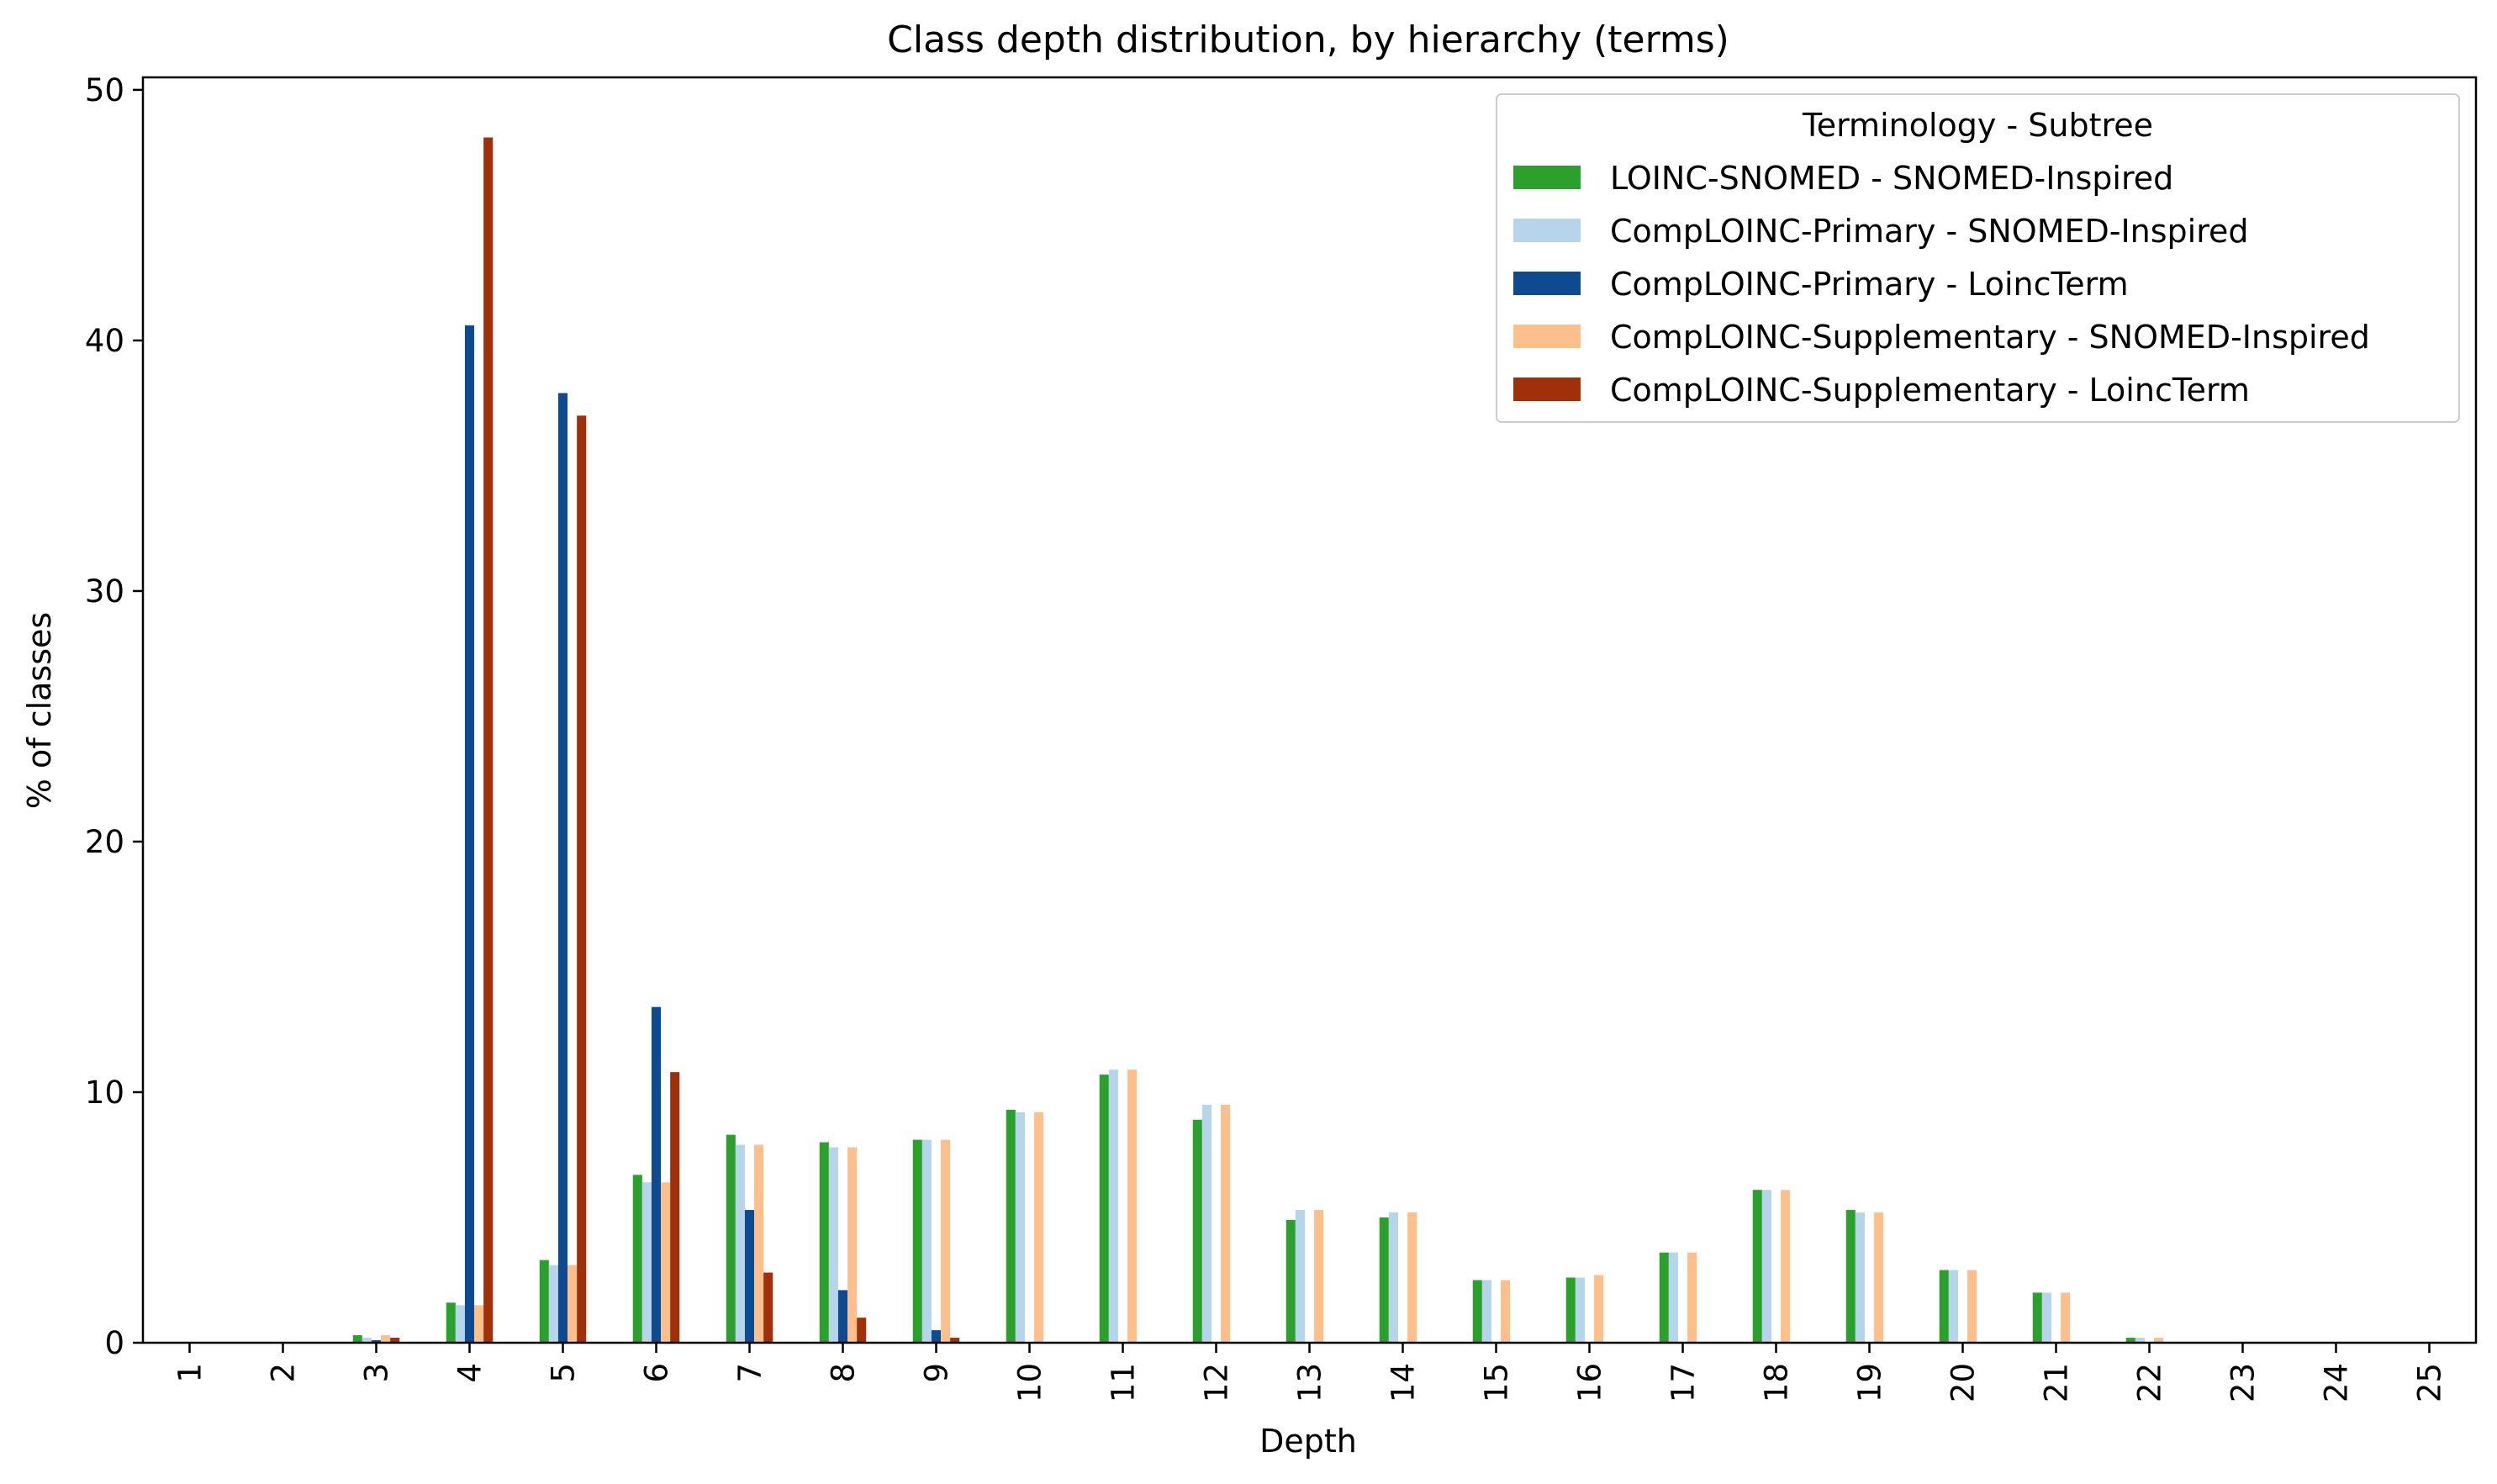 This screenshot has height=1484, width=2497. What do you see at coordinates (1547, 336) in the screenshot?
I see `legend-swatch-series4` at bounding box center [1547, 336].